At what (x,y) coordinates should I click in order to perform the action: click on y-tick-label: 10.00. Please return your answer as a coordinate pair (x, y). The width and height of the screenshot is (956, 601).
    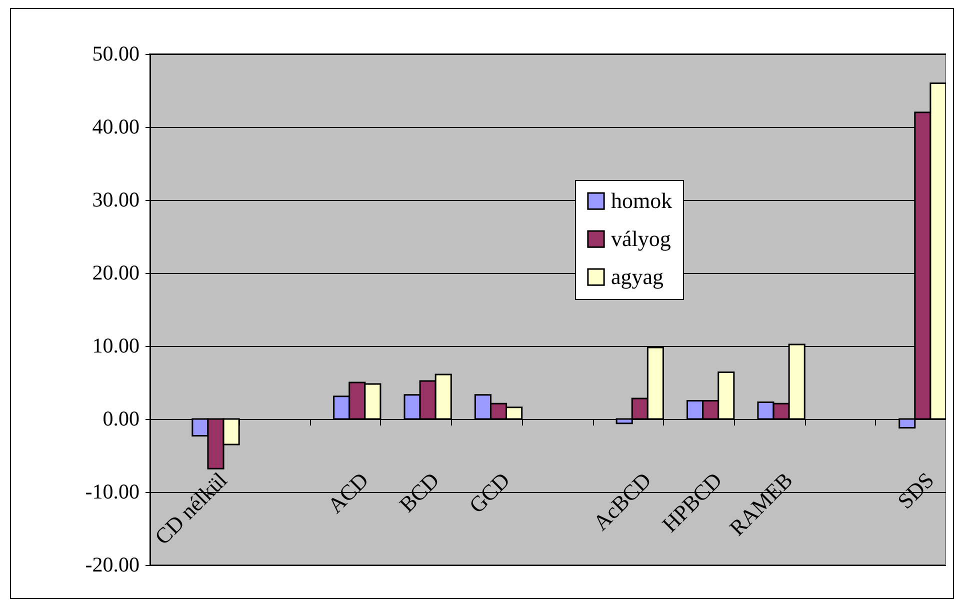
    Looking at the image, I should click on (116, 346).